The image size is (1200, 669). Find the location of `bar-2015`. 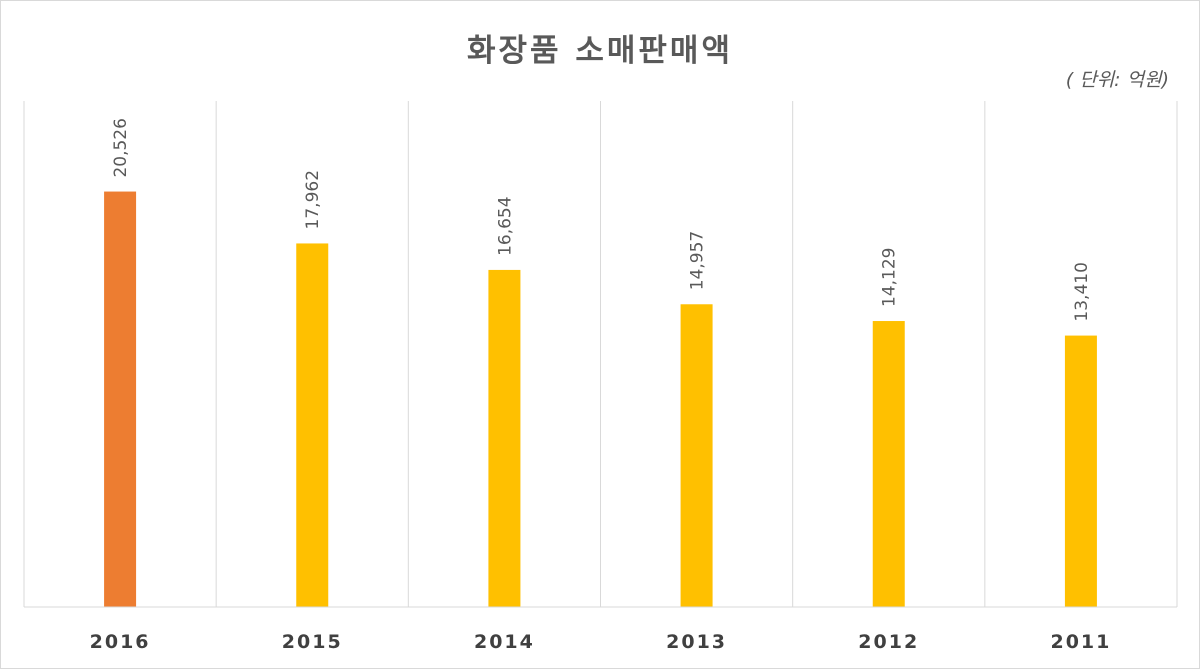

bar-2015 is located at coordinates (312, 425).